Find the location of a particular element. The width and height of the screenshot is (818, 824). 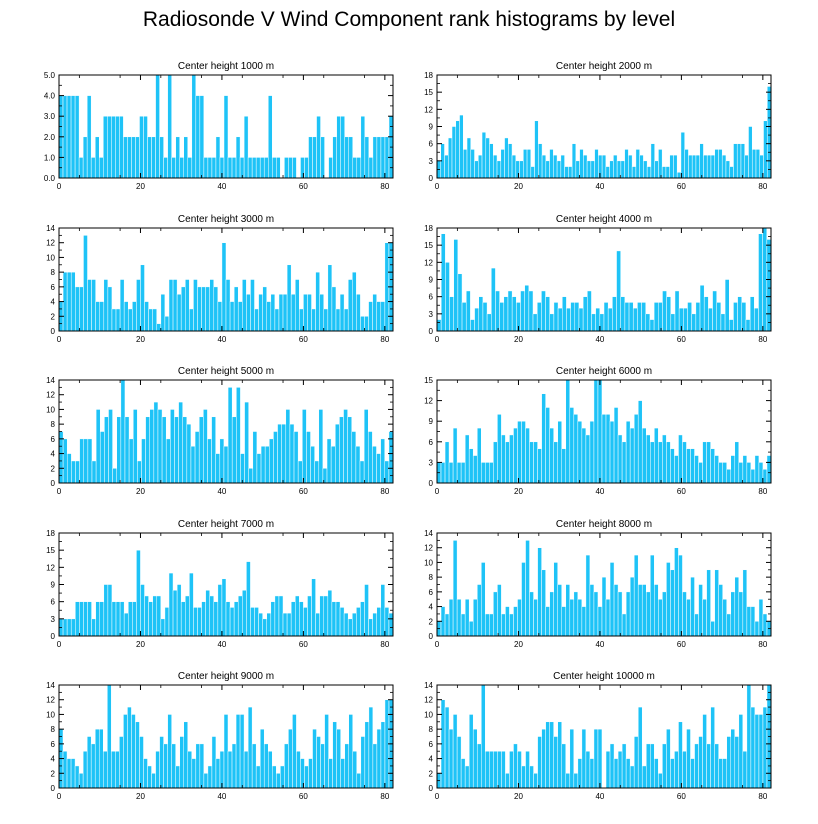

x-tick-label: 0 is located at coordinates (59, 186).